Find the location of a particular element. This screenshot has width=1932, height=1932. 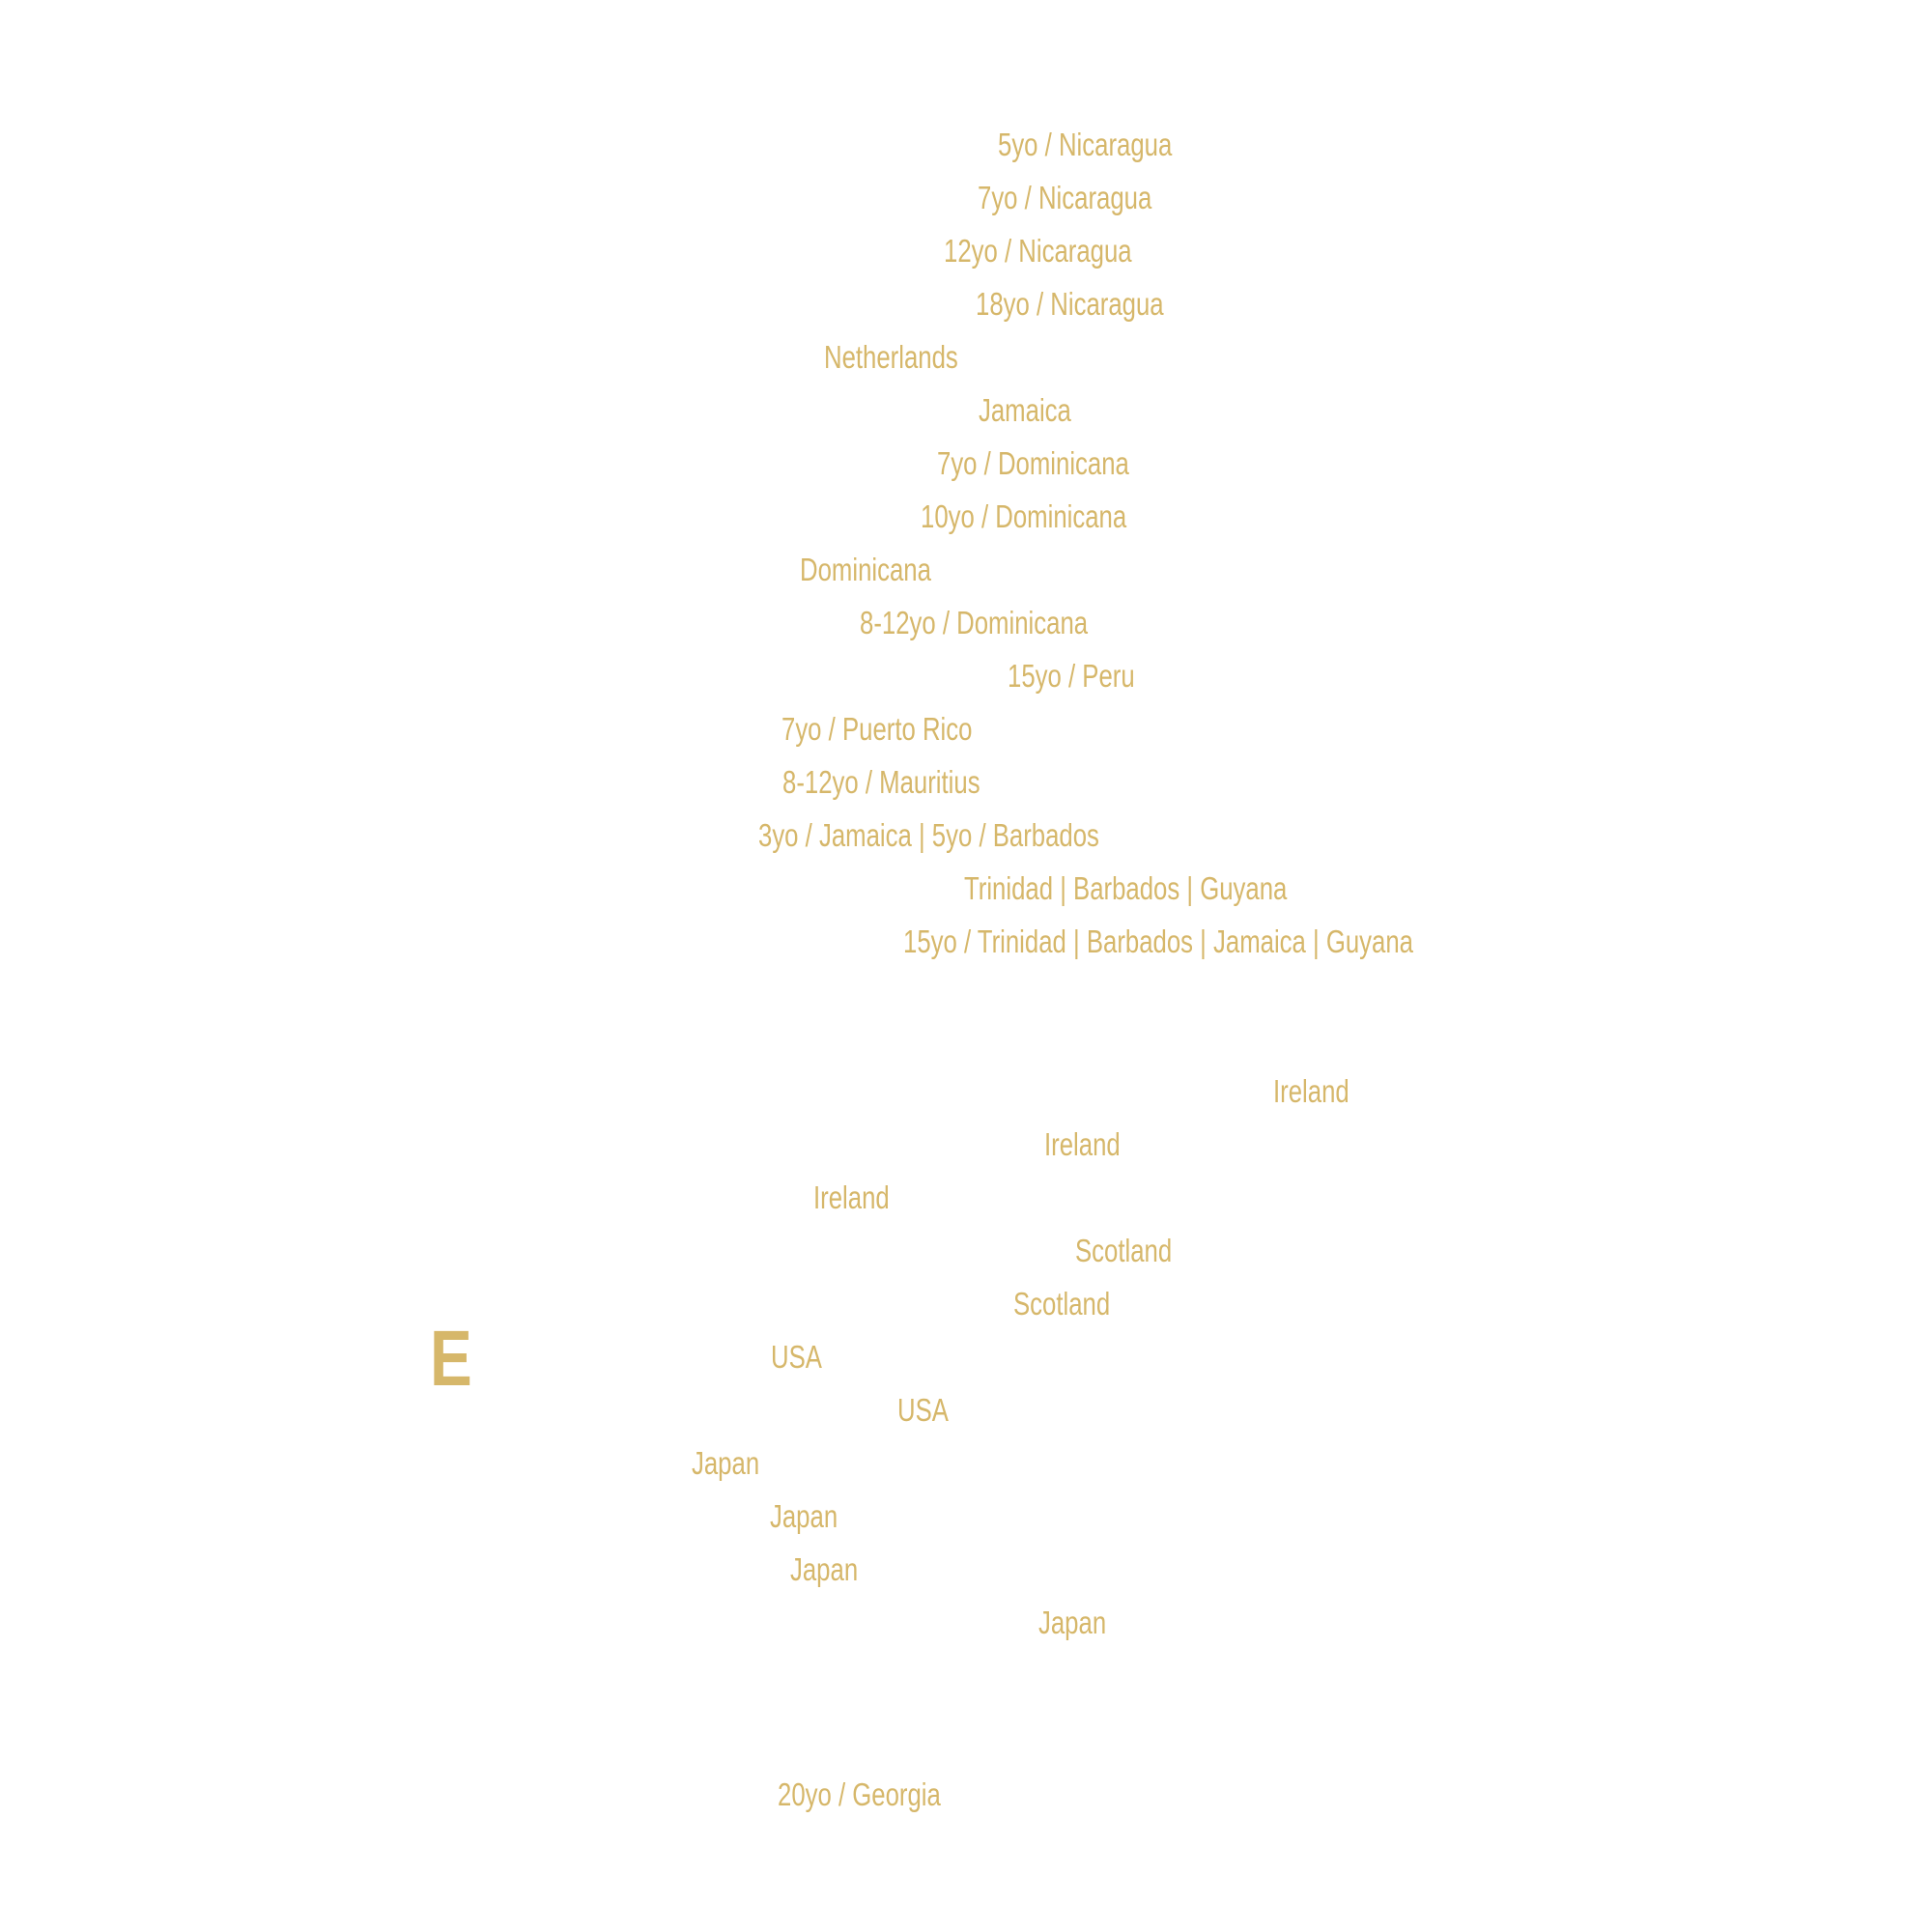

rum-origin-10: 8-12yo / Dominicana is located at coordinates (974, 622).